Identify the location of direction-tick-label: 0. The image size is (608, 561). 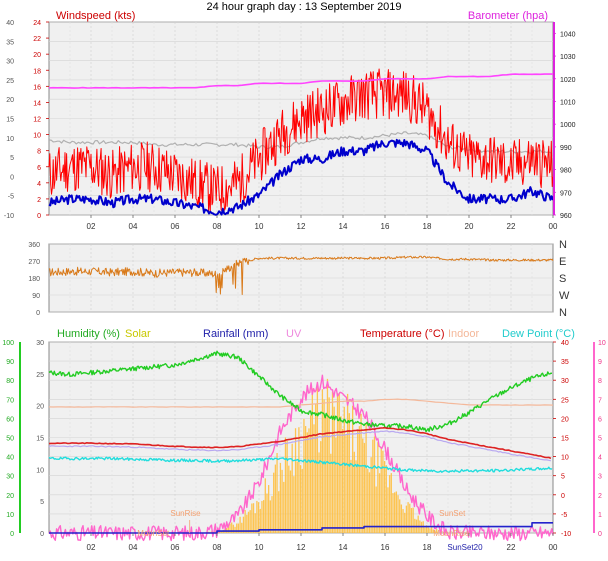
(38, 313).